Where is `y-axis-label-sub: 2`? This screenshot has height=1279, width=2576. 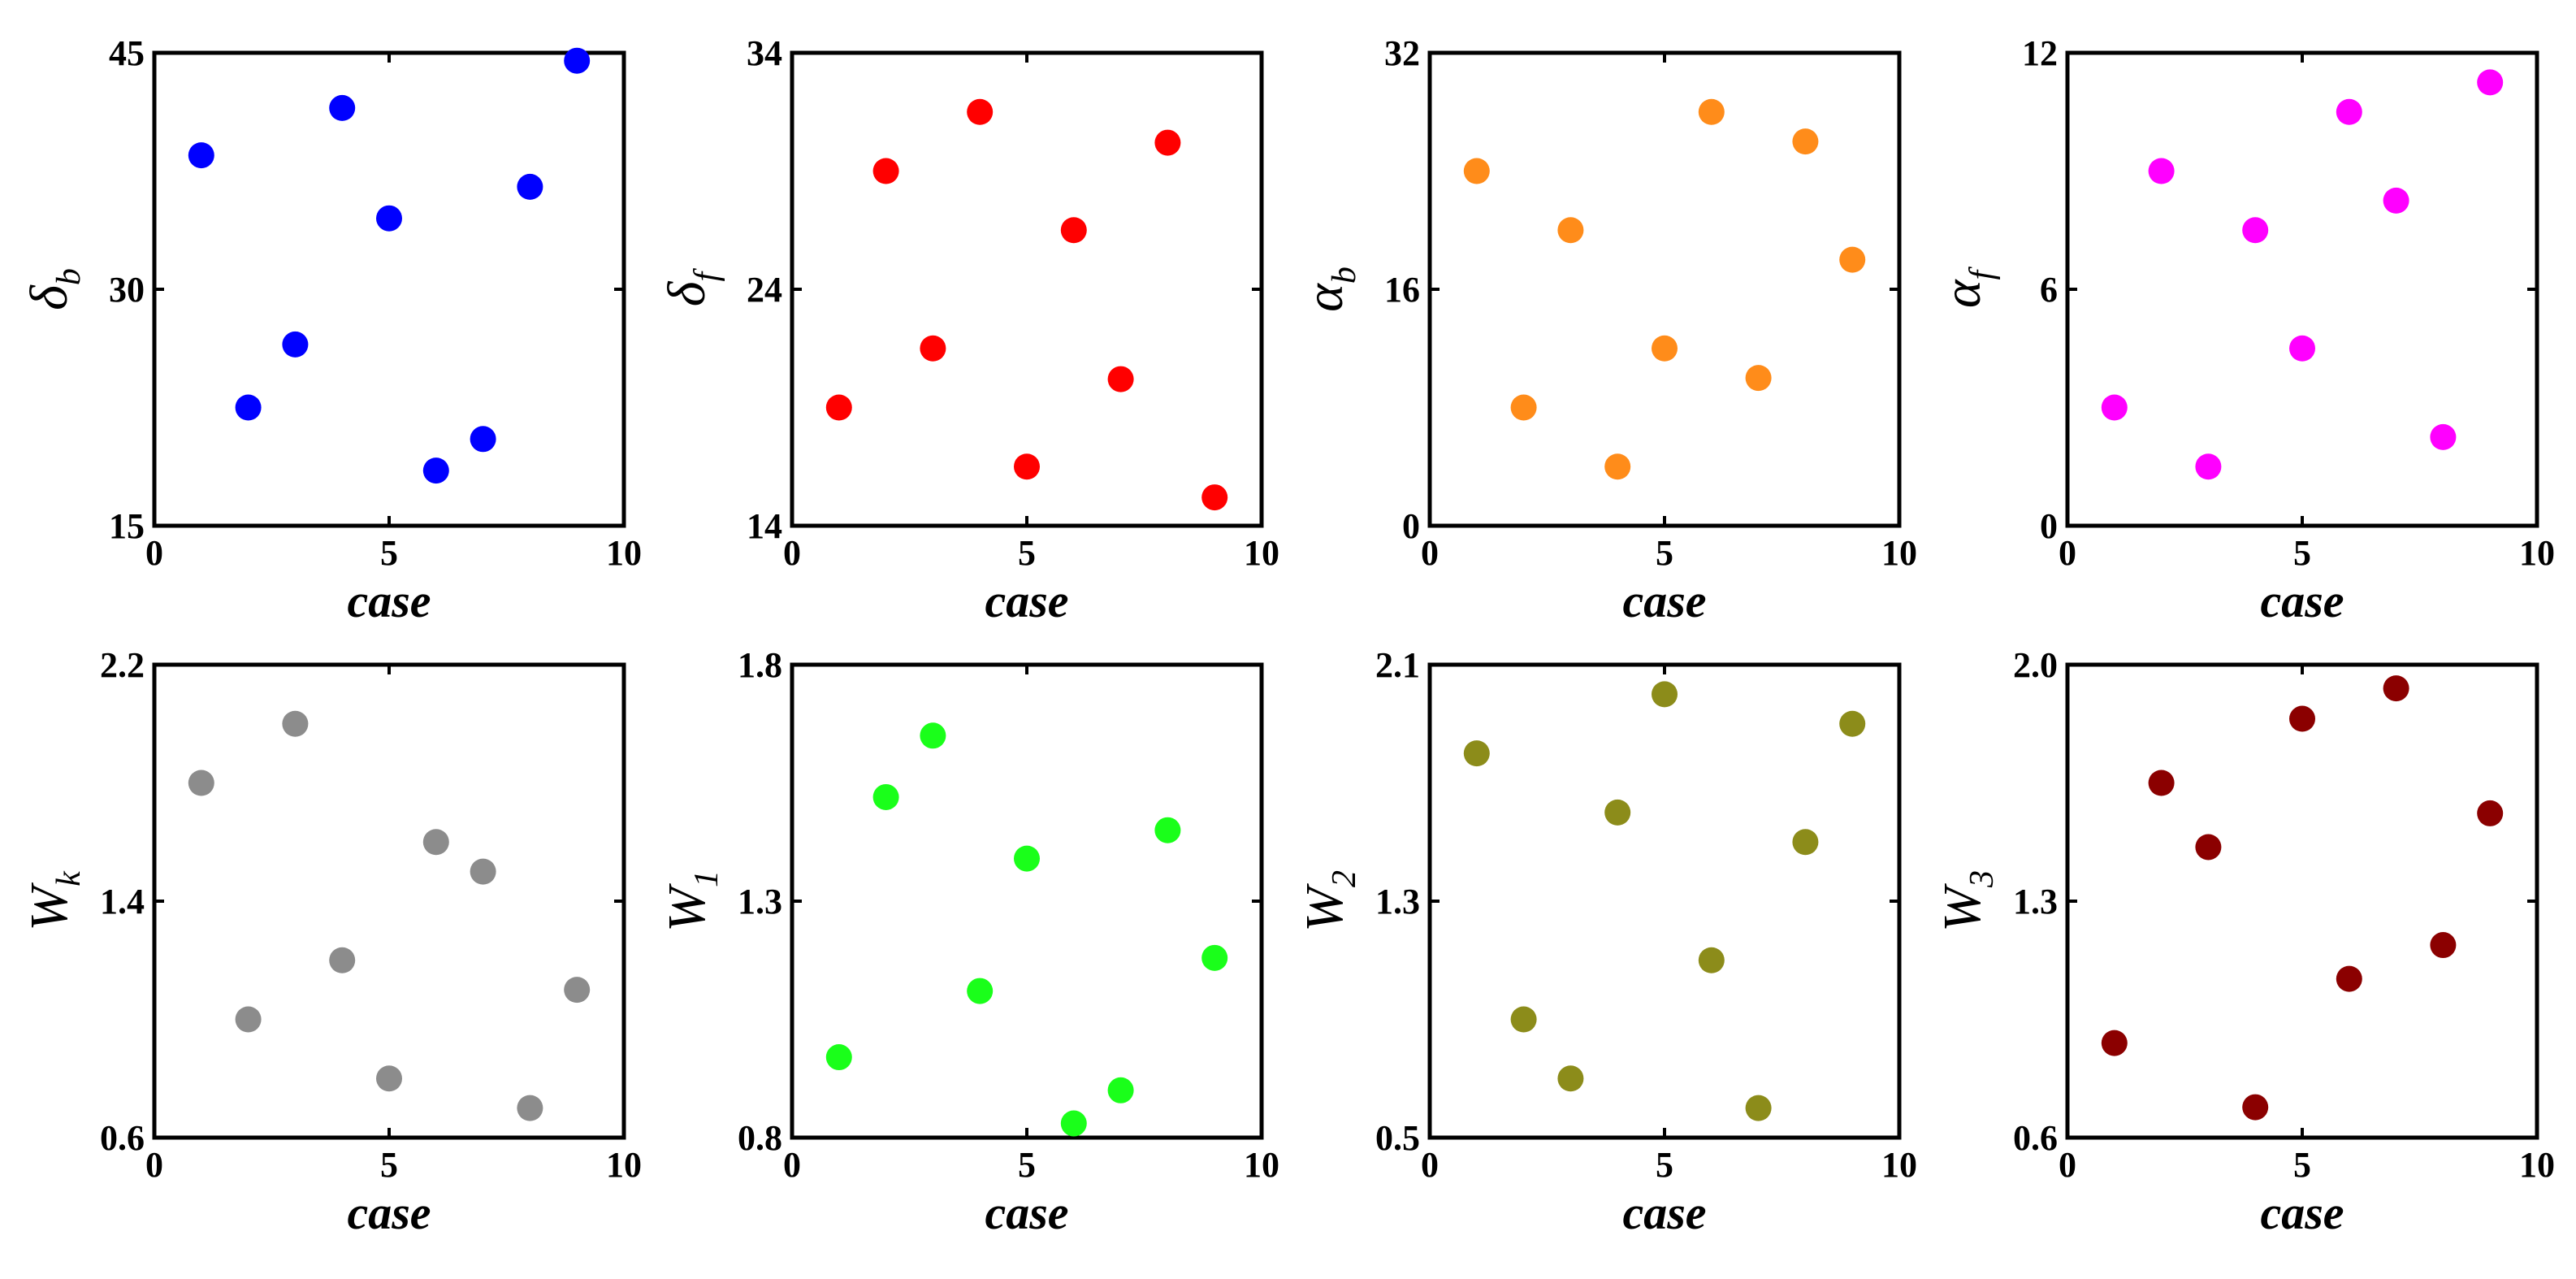 y-axis-label-sub: 2 is located at coordinates (1345, 878).